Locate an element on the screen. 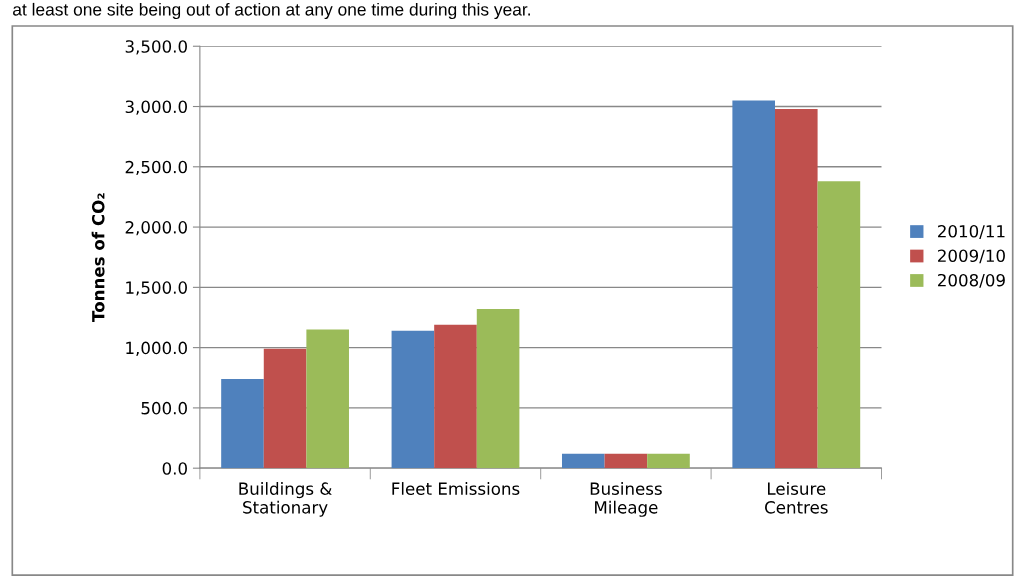 The width and height of the screenshot is (1025, 578). y-axis-title: Tonnes of CO₂ is located at coordinates (98, 257).